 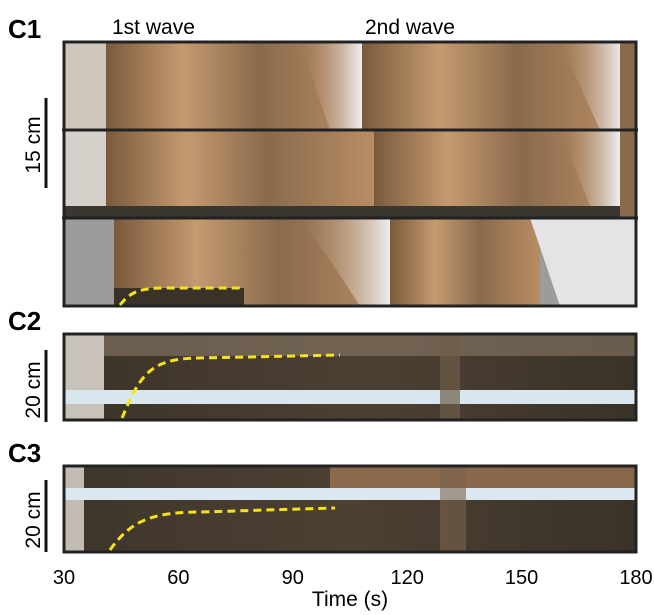 What do you see at coordinates (410, 27) in the screenshot?
I see `annotation: 2nd wave` at bounding box center [410, 27].